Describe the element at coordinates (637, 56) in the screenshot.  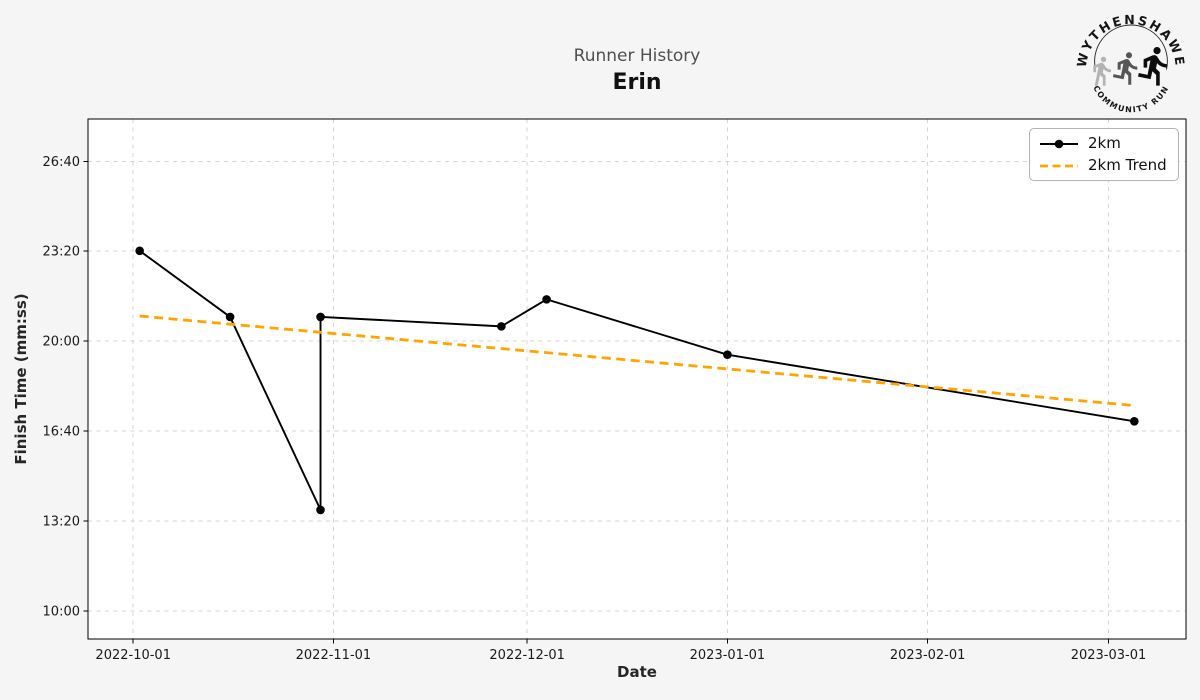
I see `chart-title: Runner History` at that location.